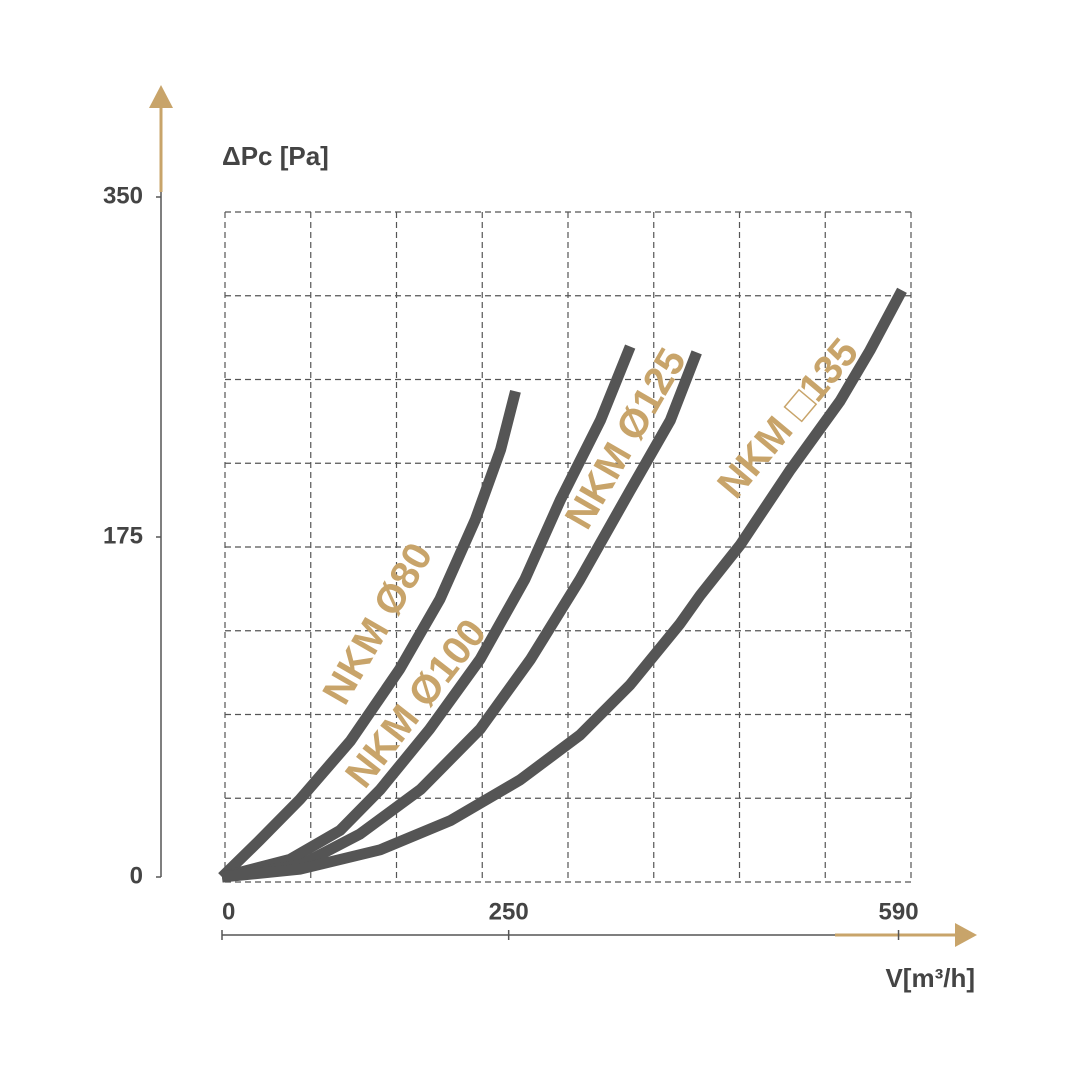  I want to click on x-axis-label: V[m³/h], so click(930, 978).